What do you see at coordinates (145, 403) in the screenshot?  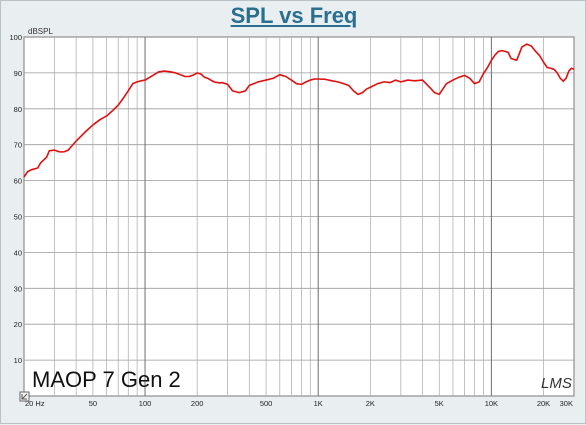 I see `x-tick-label: 100` at bounding box center [145, 403].